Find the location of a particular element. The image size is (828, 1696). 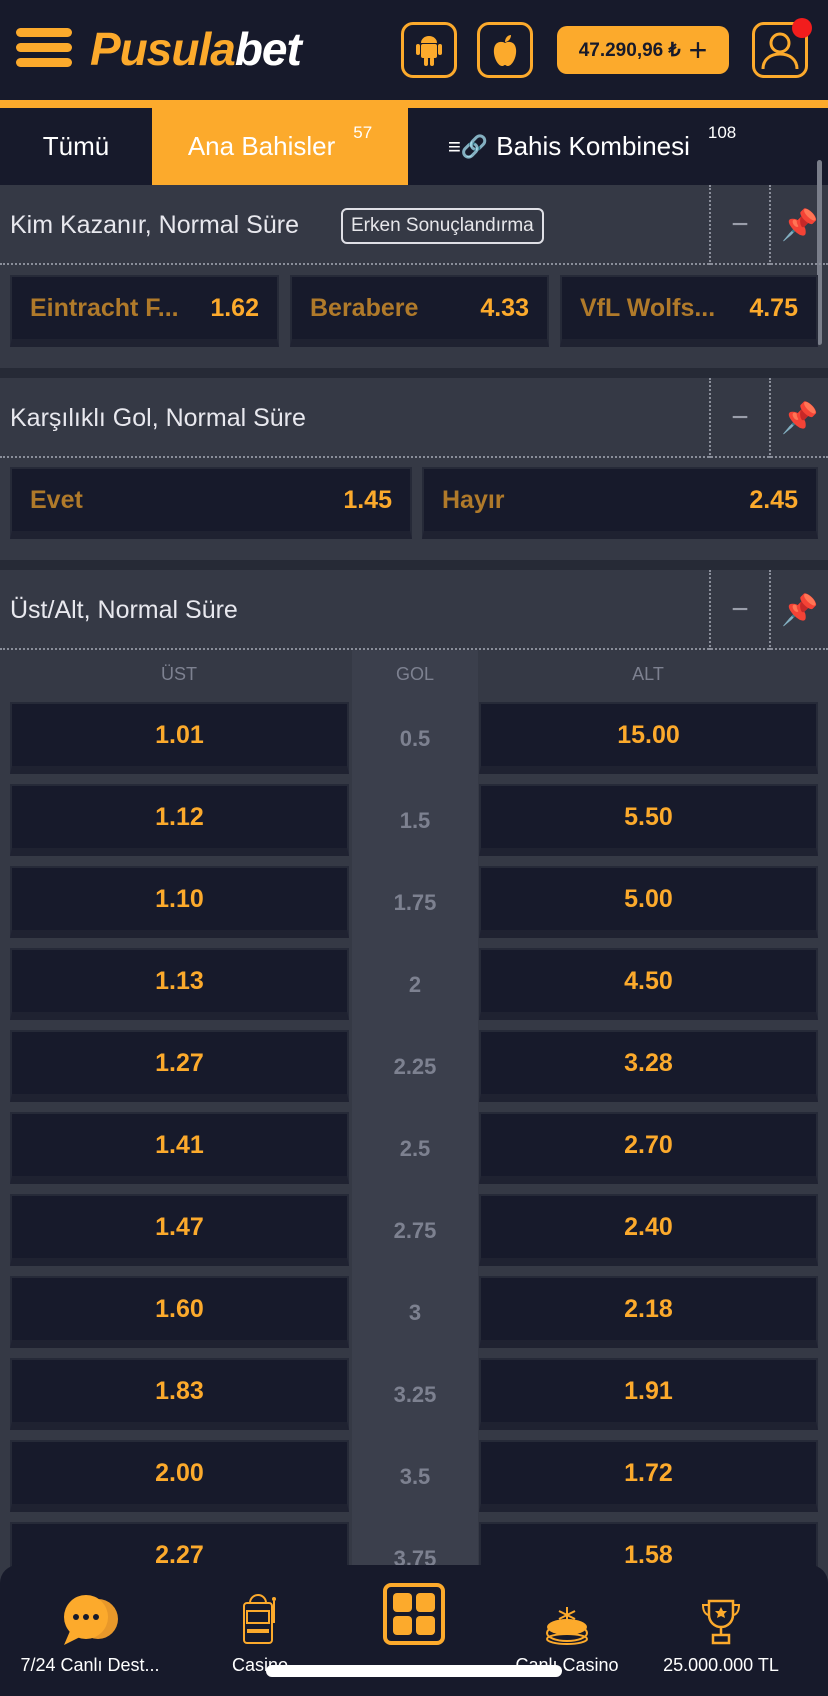

over-odd-button: 1.60 is located at coordinates (179, 1312).